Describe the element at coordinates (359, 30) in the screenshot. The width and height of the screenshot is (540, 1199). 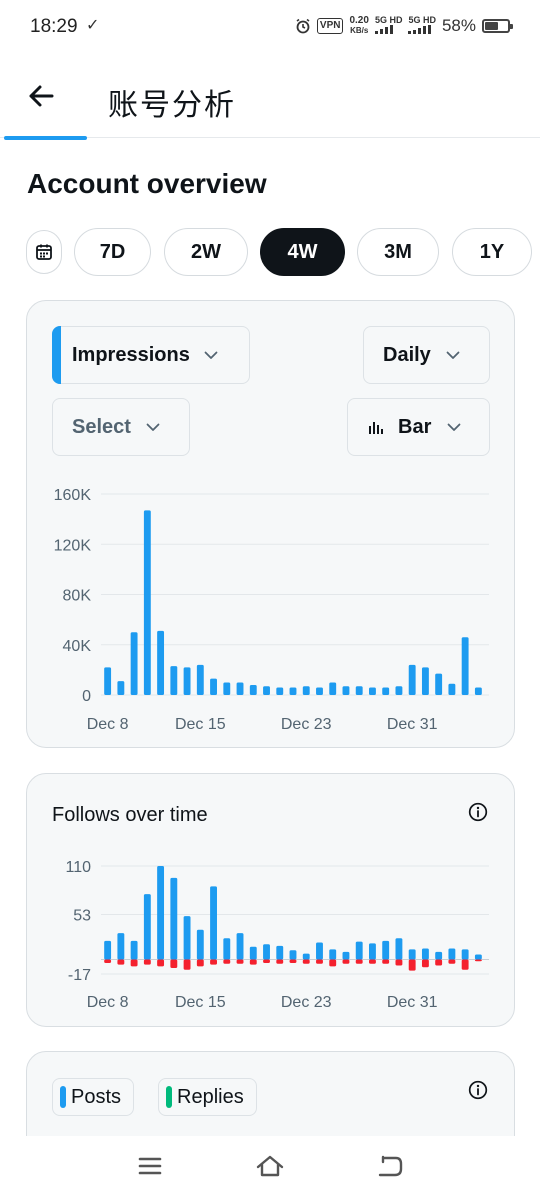
I see `speed-unit: KB/s` at that location.